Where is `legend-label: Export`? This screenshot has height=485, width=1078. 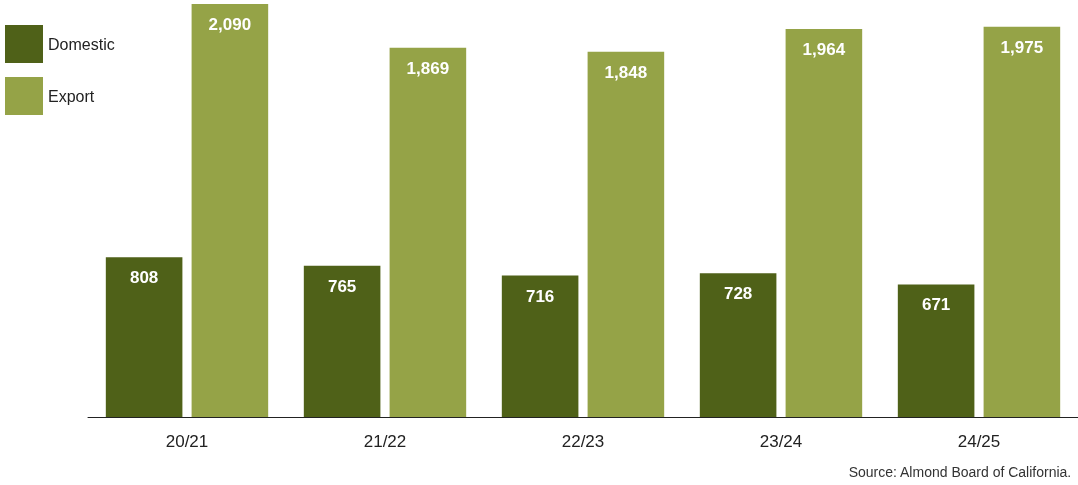
legend-label: Export is located at coordinates (71, 96).